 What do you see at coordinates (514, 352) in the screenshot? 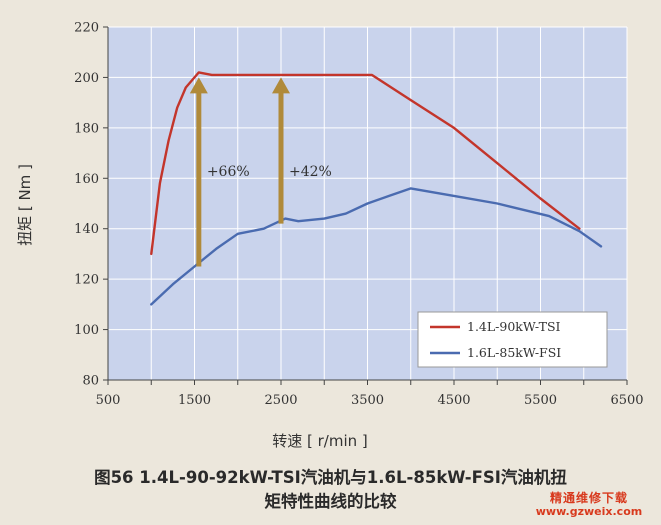
I see `legend-label-fsi: 1.6L-85kW-FSI` at bounding box center [514, 352].